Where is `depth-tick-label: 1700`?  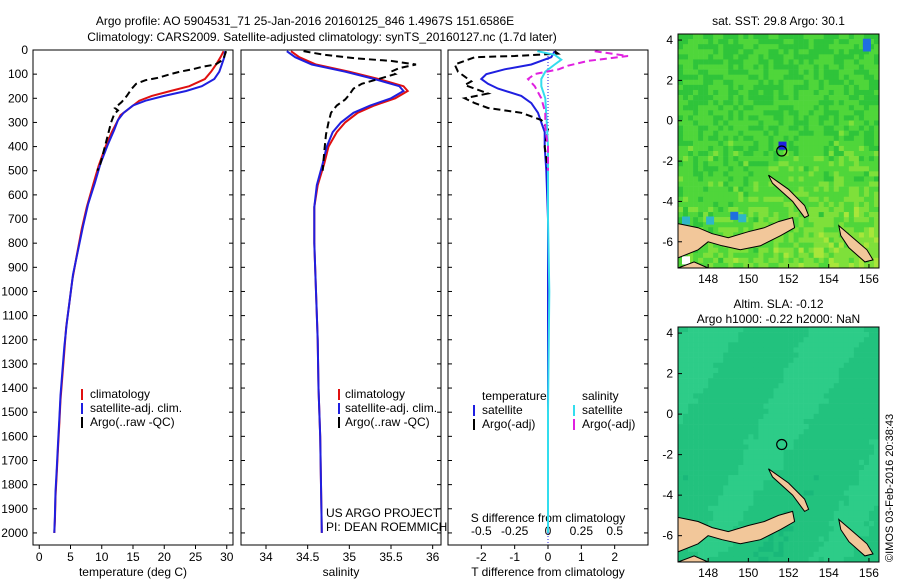 depth-tick-label: 1700 is located at coordinates (14, 460).